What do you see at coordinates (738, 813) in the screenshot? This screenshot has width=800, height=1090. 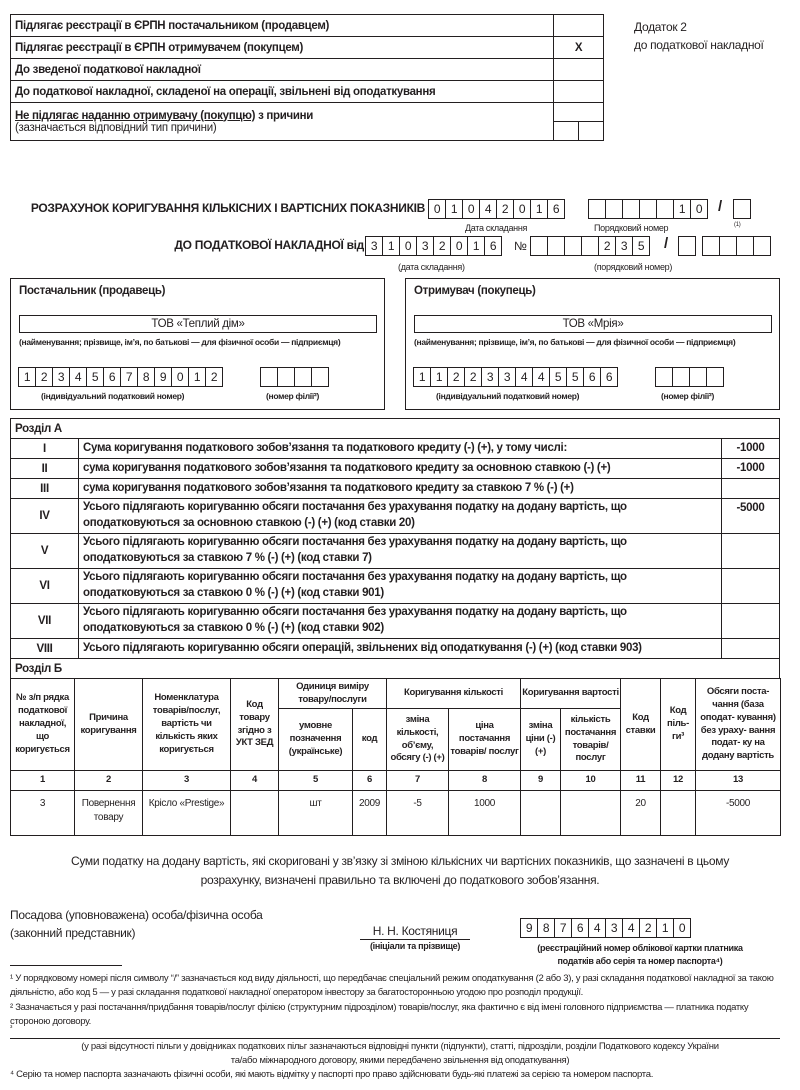 I see `table-cell: -5000` at bounding box center [738, 813].